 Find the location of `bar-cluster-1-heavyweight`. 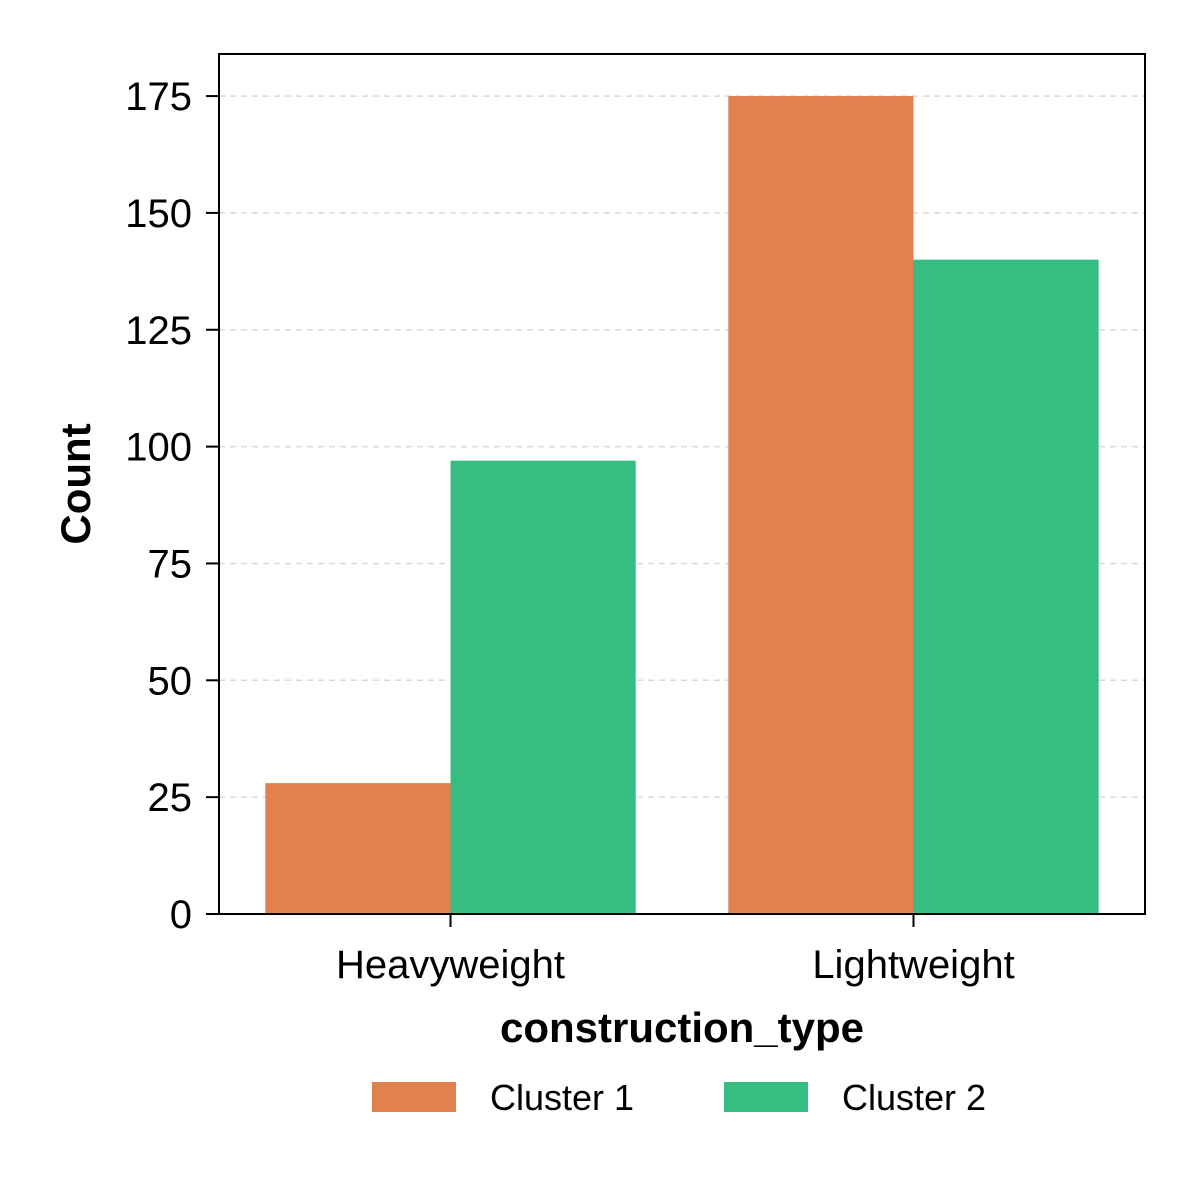

bar-cluster-1-heavyweight is located at coordinates (358, 848).